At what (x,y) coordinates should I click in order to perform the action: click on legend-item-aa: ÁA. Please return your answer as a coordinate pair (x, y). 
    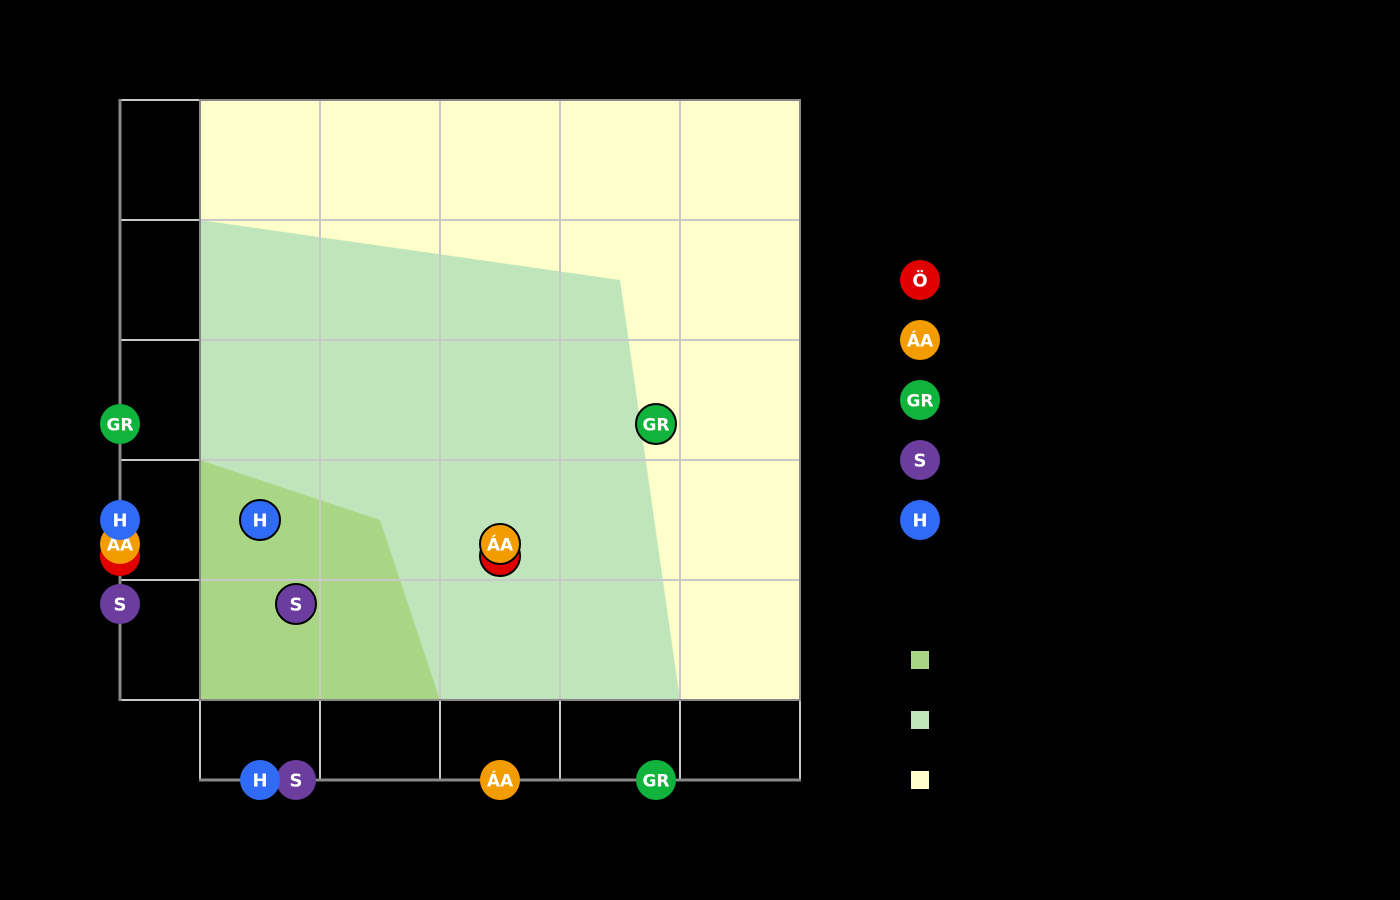
    Looking at the image, I should click on (920, 340).